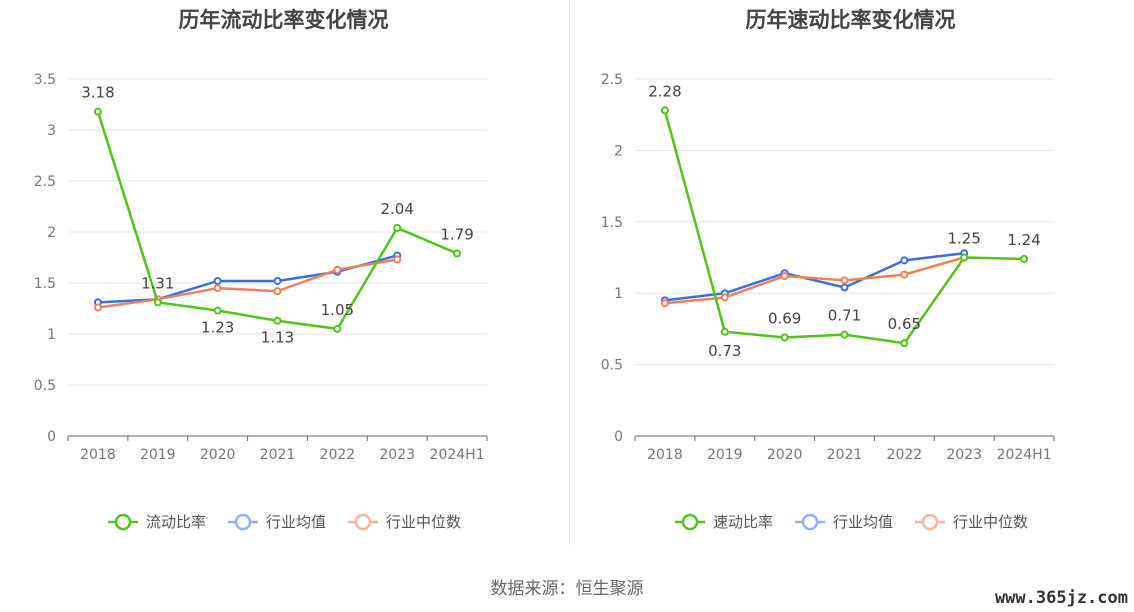 This screenshot has width=1134, height=612. Describe the element at coordinates (964, 239) in the screenshot. I see `data-label: 1.25` at that location.